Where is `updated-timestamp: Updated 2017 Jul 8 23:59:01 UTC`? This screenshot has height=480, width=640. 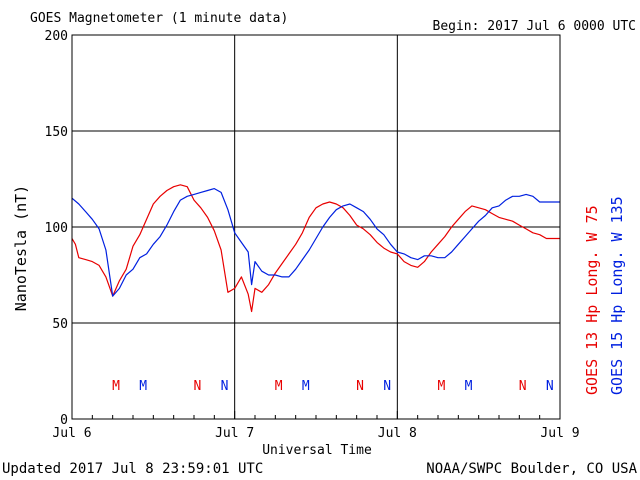
updated-timestamp: Updated 2017 Jul 8 23:59:01 UTC is located at coordinates (132, 469).